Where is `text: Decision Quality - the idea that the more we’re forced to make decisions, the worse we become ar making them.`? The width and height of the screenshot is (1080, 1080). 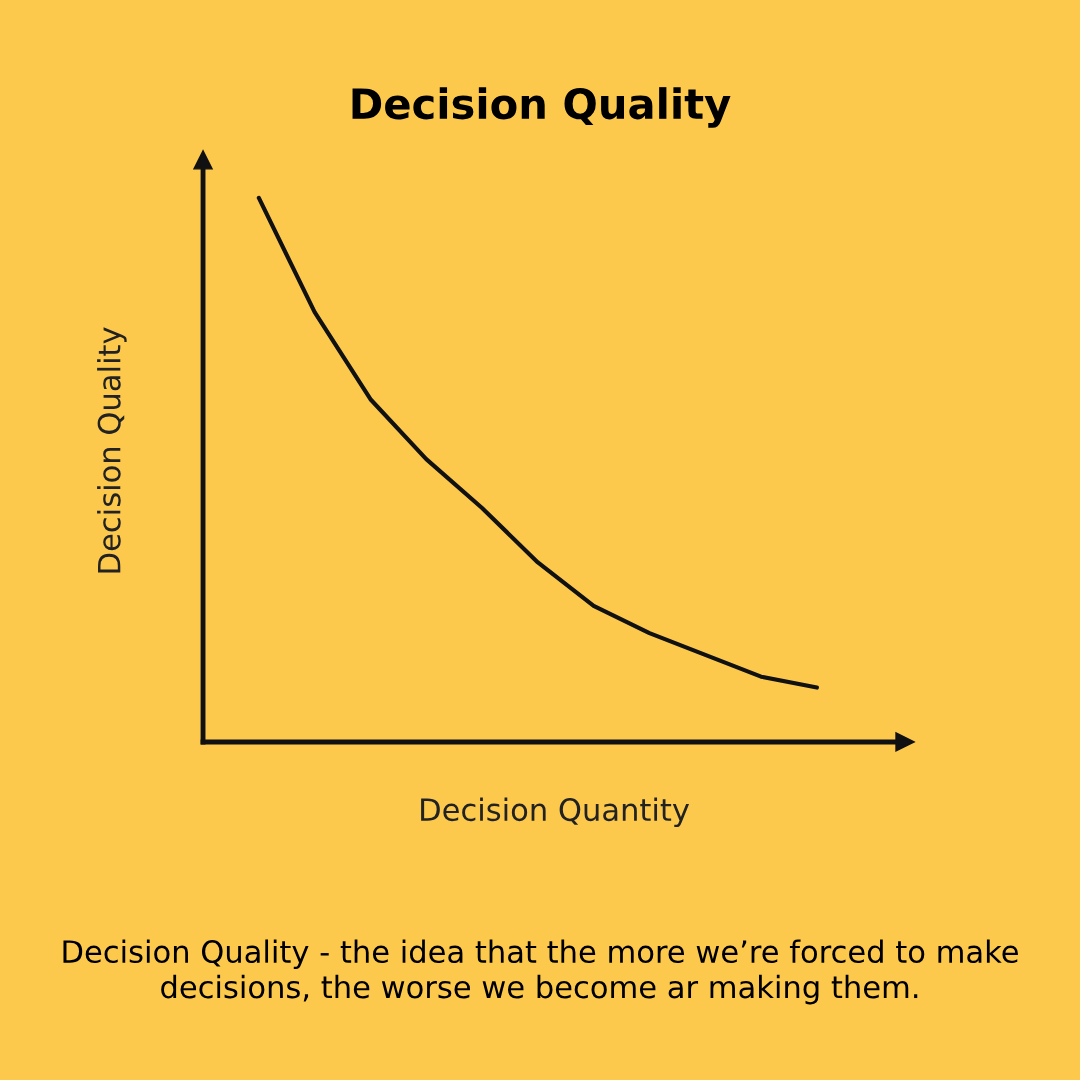 text: Decision Quality - the idea that the more we’re forced to make decisions, the worse we become ar making them. is located at coordinates (540, 972).